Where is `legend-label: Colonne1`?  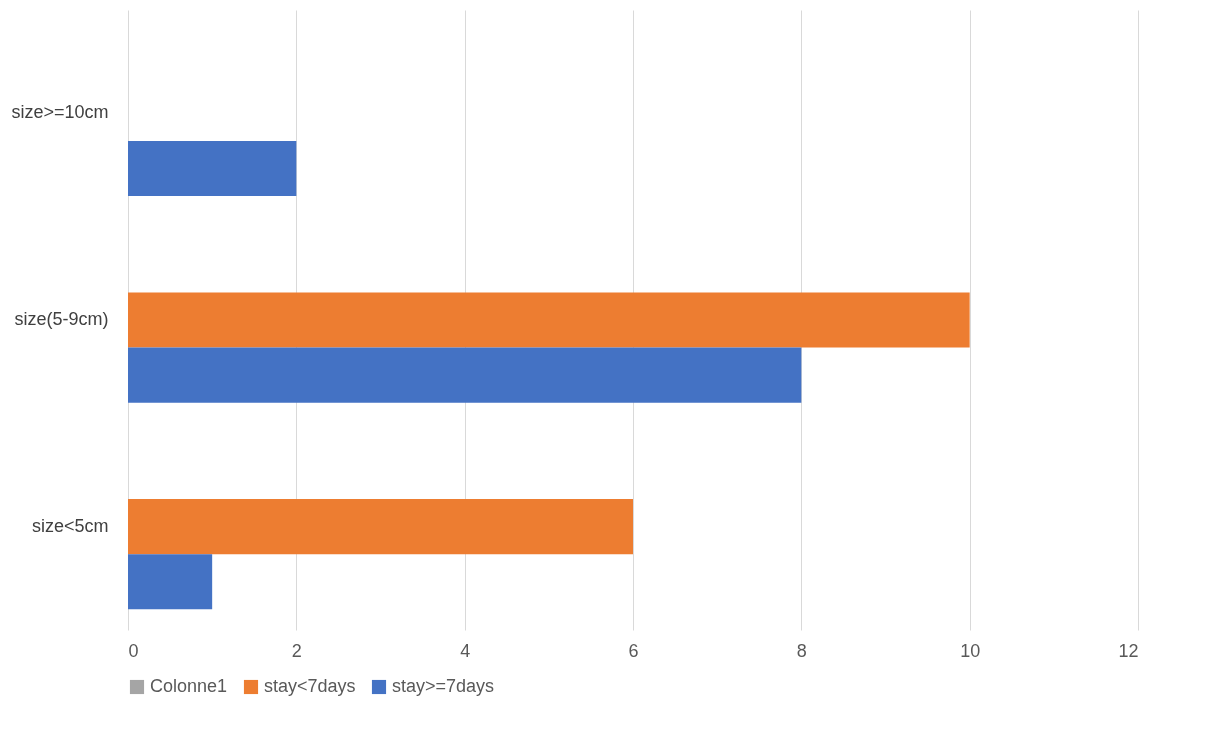 legend-label: Colonne1 is located at coordinates (189, 686).